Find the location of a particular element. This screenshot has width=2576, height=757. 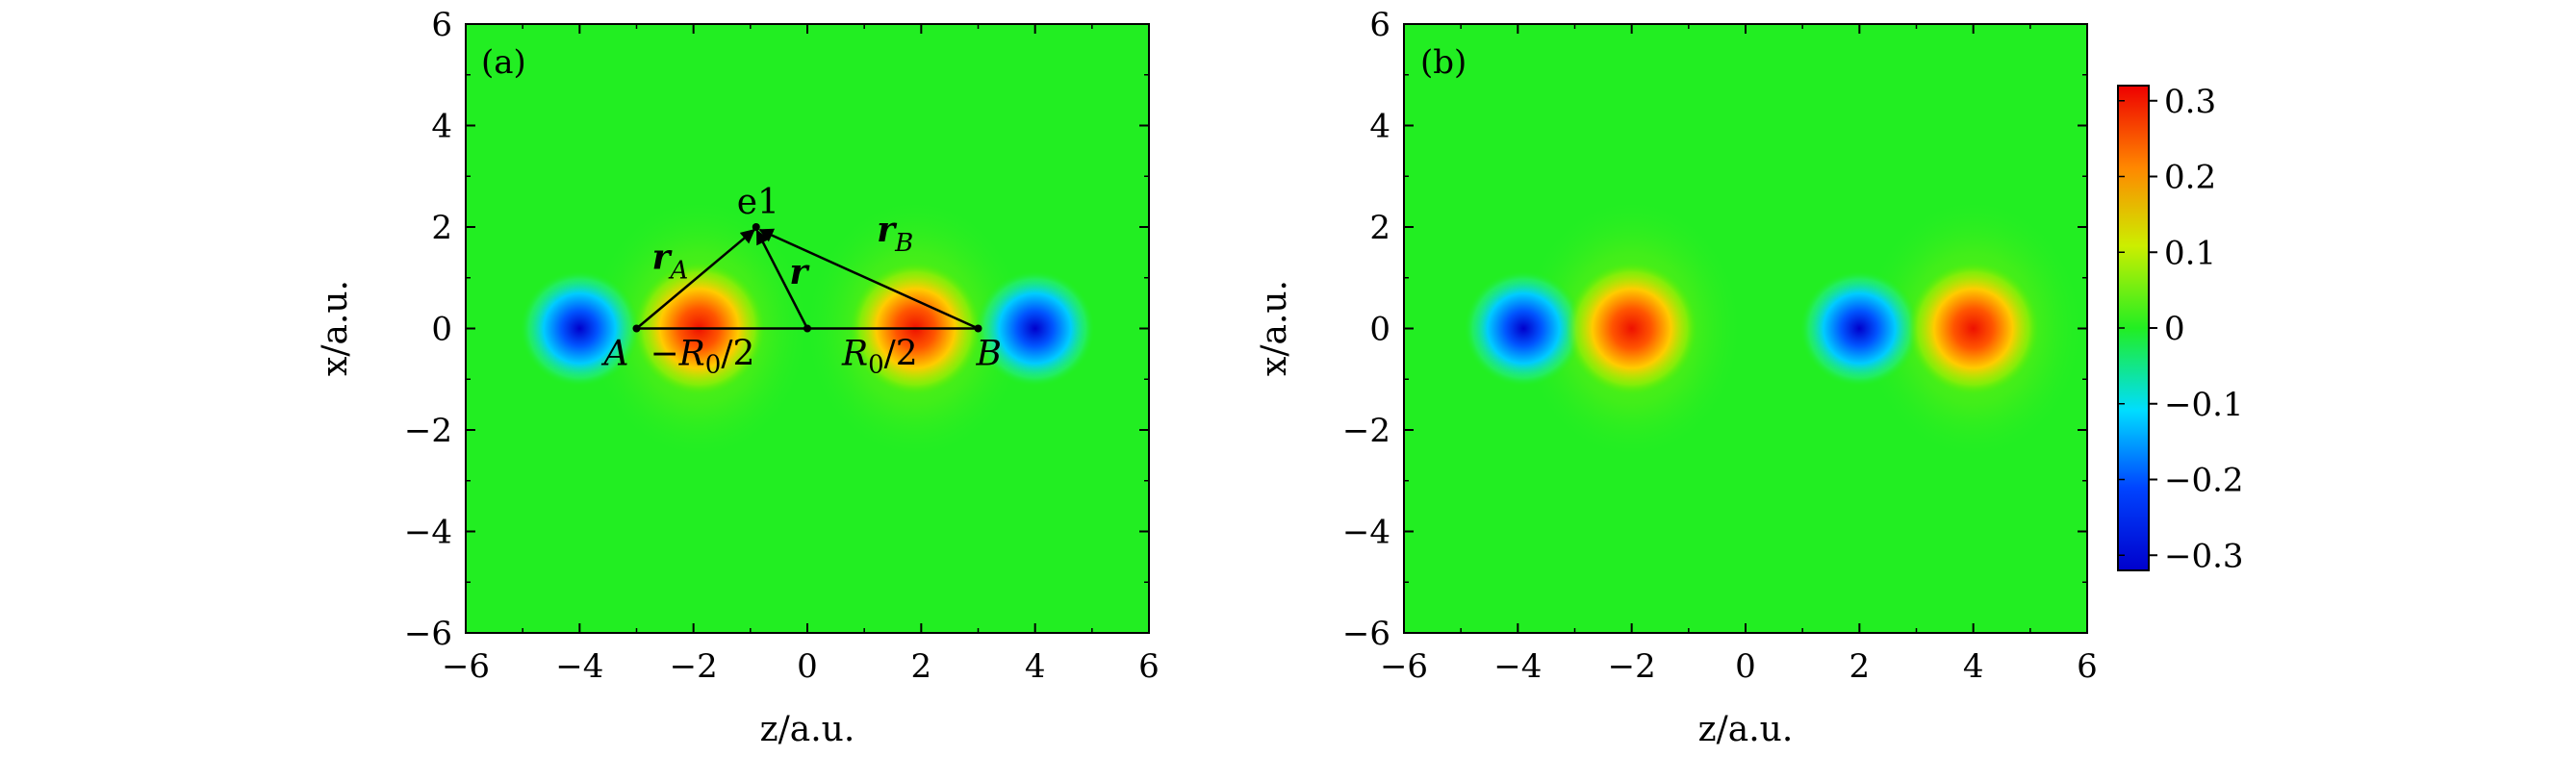

x-tick-label-b-2: −2 is located at coordinates (1632, 666).